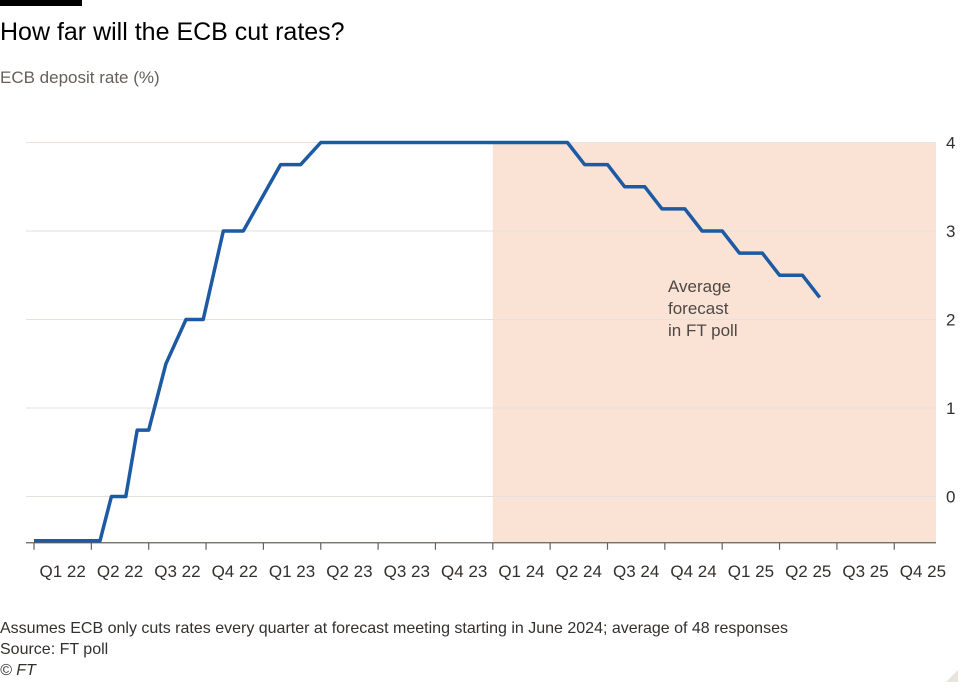  What do you see at coordinates (464, 571) in the screenshot?
I see `x-tick-label: Q4 23` at bounding box center [464, 571].